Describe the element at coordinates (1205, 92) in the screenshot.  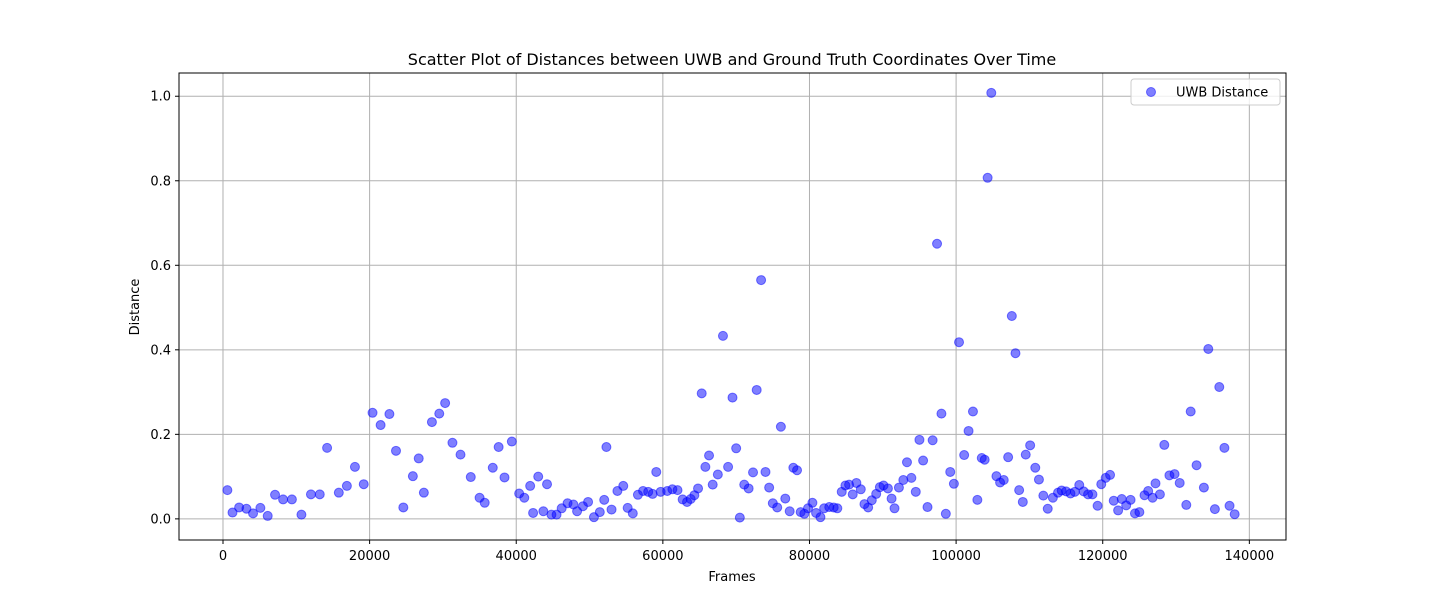
I see `legend: UWB Distance` at that location.